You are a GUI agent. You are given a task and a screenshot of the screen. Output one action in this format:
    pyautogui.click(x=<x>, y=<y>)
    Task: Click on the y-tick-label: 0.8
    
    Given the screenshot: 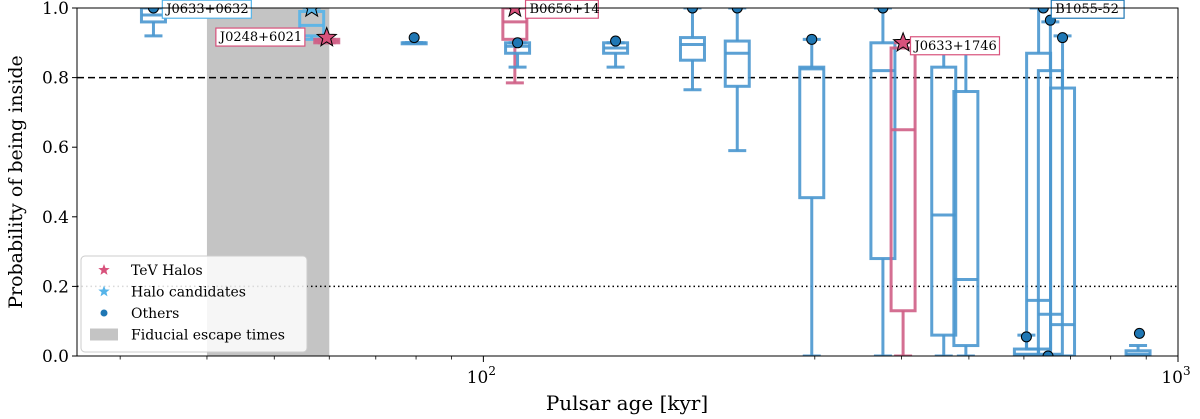 What is the action you would take?
    pyautogui.click(x=55, y=79)
    